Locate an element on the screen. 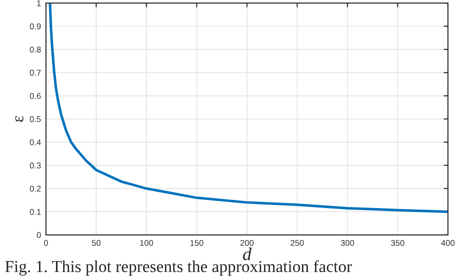 The height and width of the screenshot is (277, 474). y-tick-label: 0 is located at coordinates (38, 235).